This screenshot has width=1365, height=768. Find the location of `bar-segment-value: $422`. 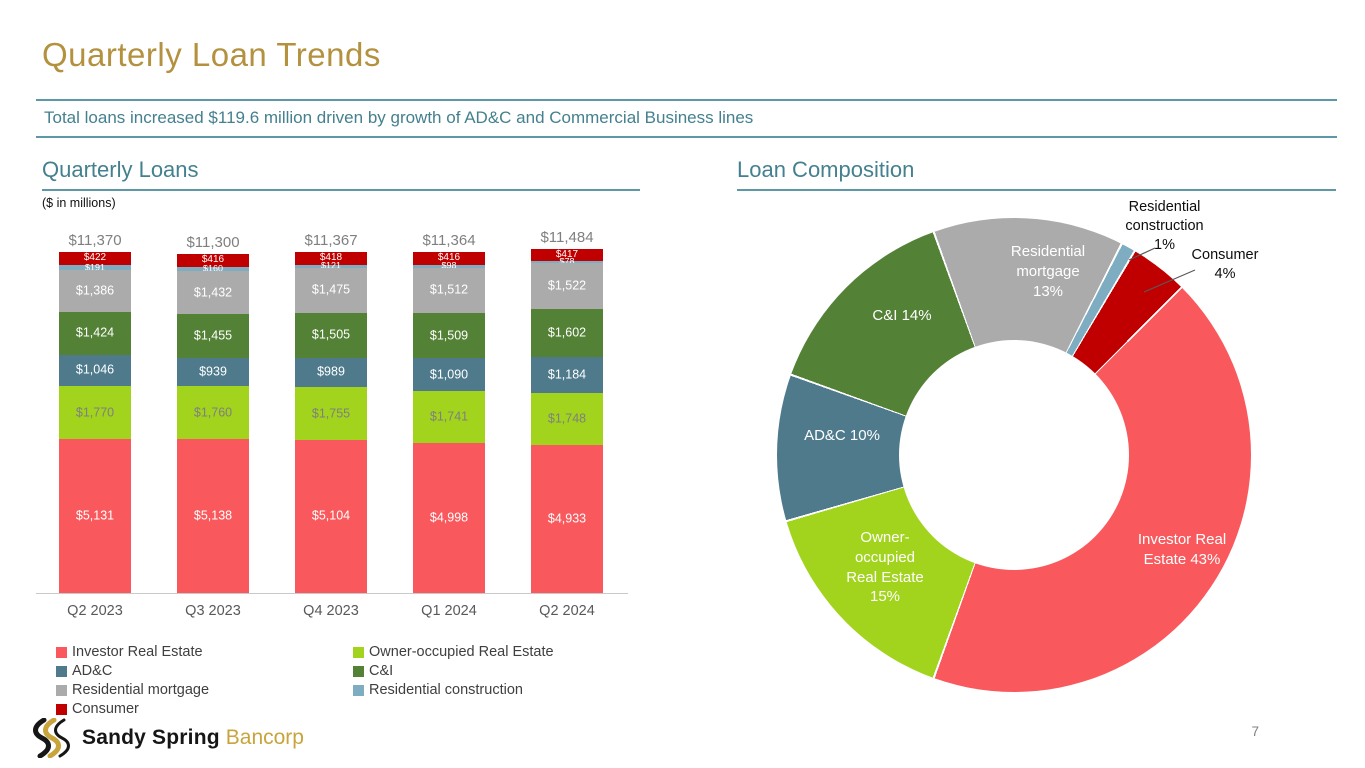

bar-segment-value: $422 is located at coordinates (95, 258).